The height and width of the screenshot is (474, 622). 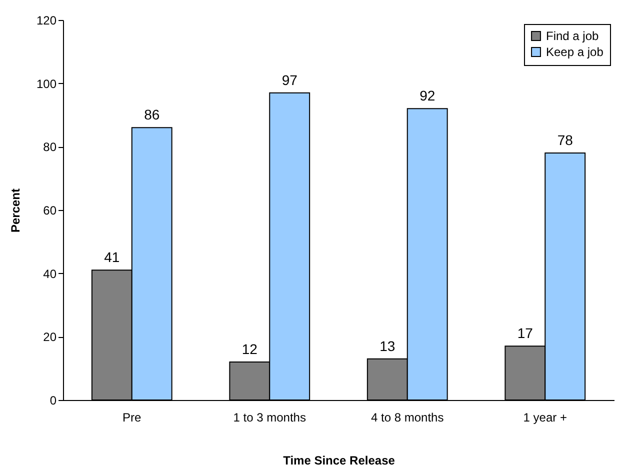 What do you see at coordinates (573, 36) in the screenshot?
I see `legend-label: Find a job` at bounding box center [573, 36].